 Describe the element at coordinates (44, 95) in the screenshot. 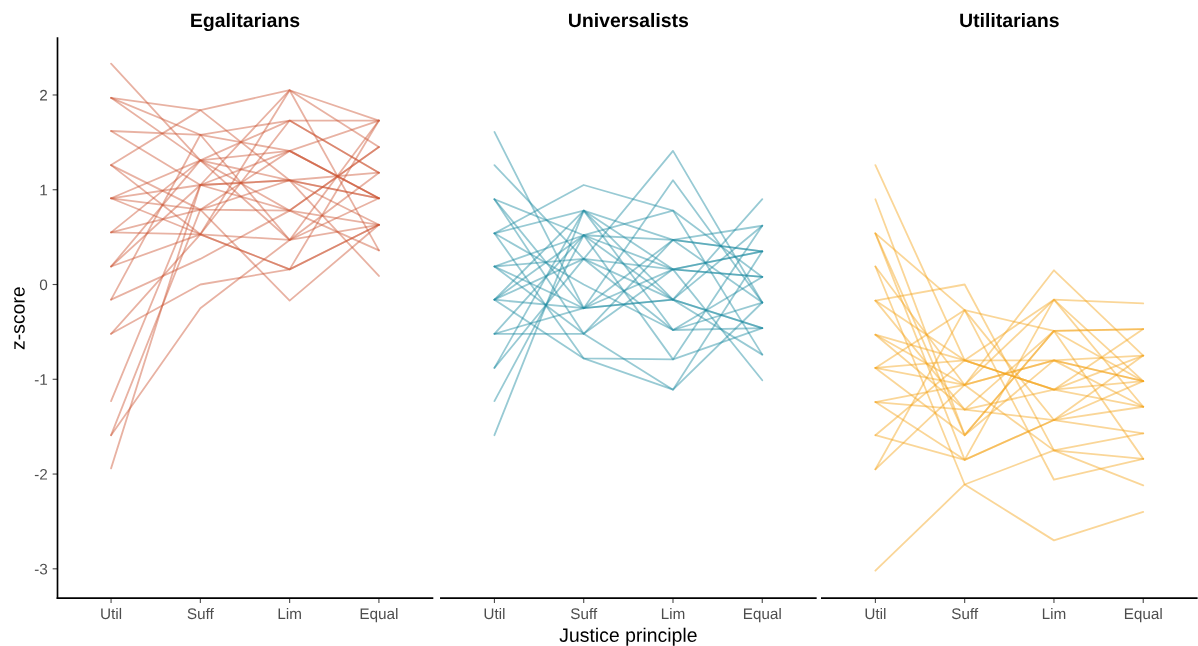

I see `y-tick-label: 2` at that location.